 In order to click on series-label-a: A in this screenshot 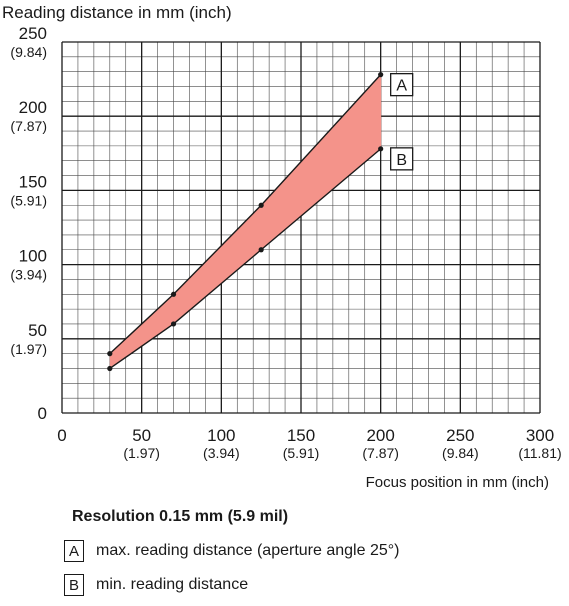, I will do `click(402, 84)`.